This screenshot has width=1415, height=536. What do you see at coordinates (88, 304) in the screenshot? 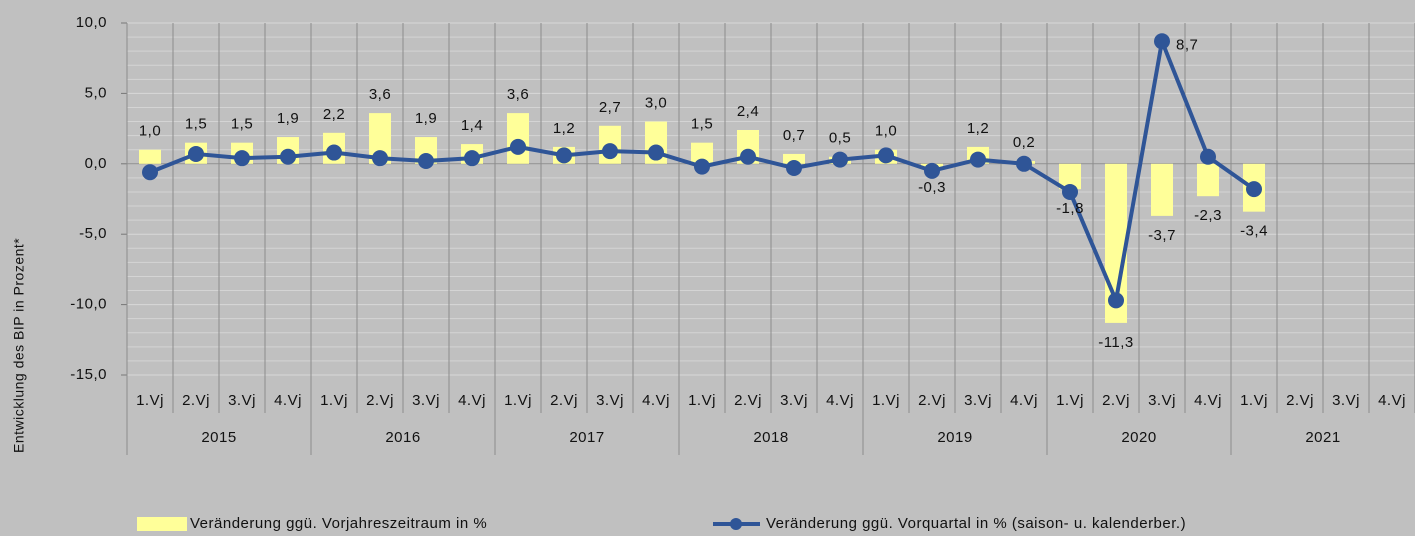
I see `y-tick-label: -10,0` at bounding box center [88, 304].